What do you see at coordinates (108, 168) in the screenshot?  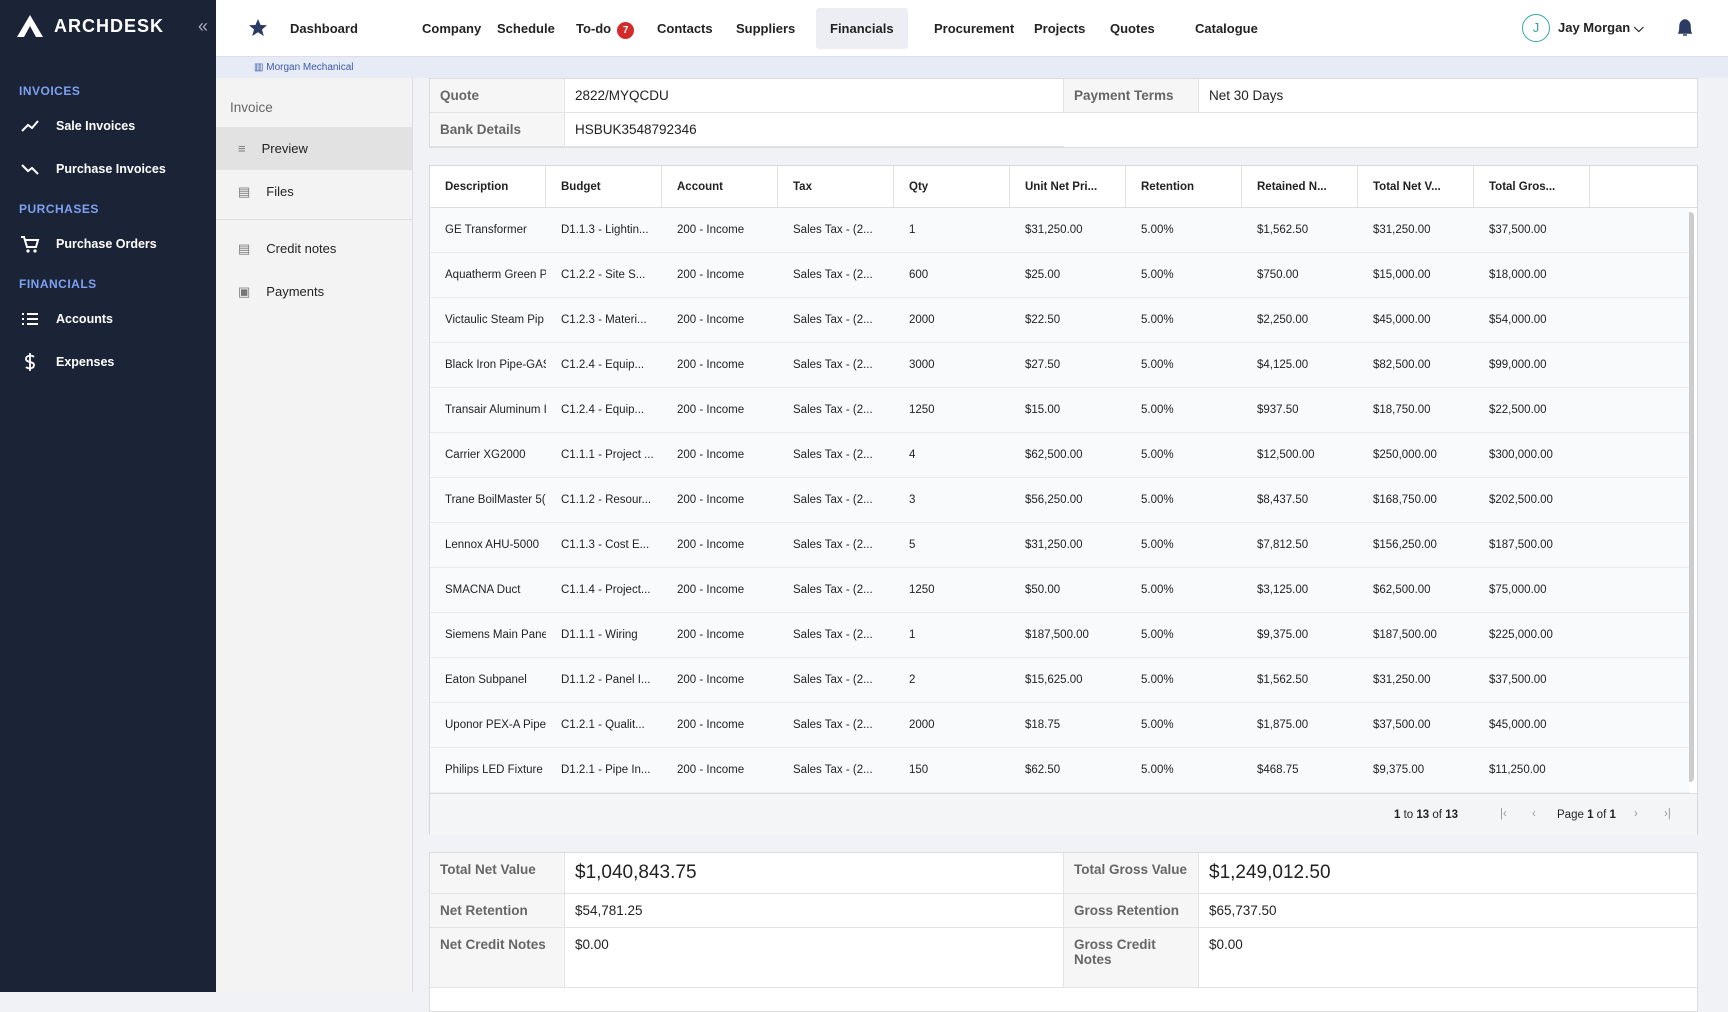 I see `menu-item: Purchase Invoices` at bounding box center [108, 168].